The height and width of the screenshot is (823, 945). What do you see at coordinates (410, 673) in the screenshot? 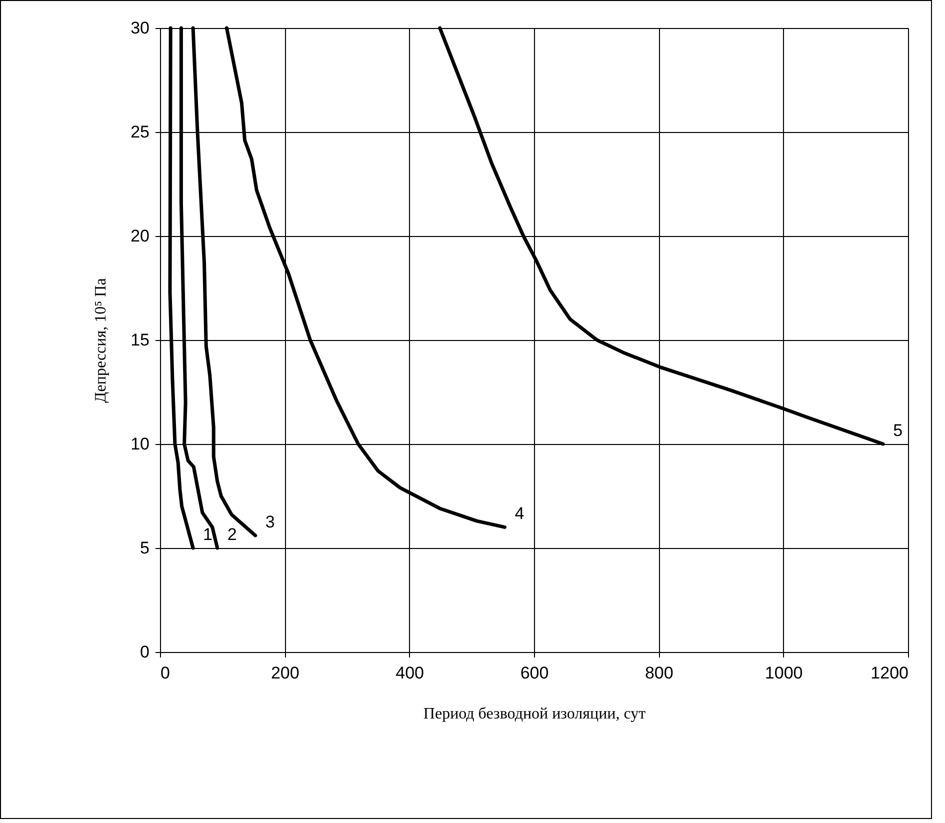
I see `x-tick-label: 400` at bounding box center [410, 673].